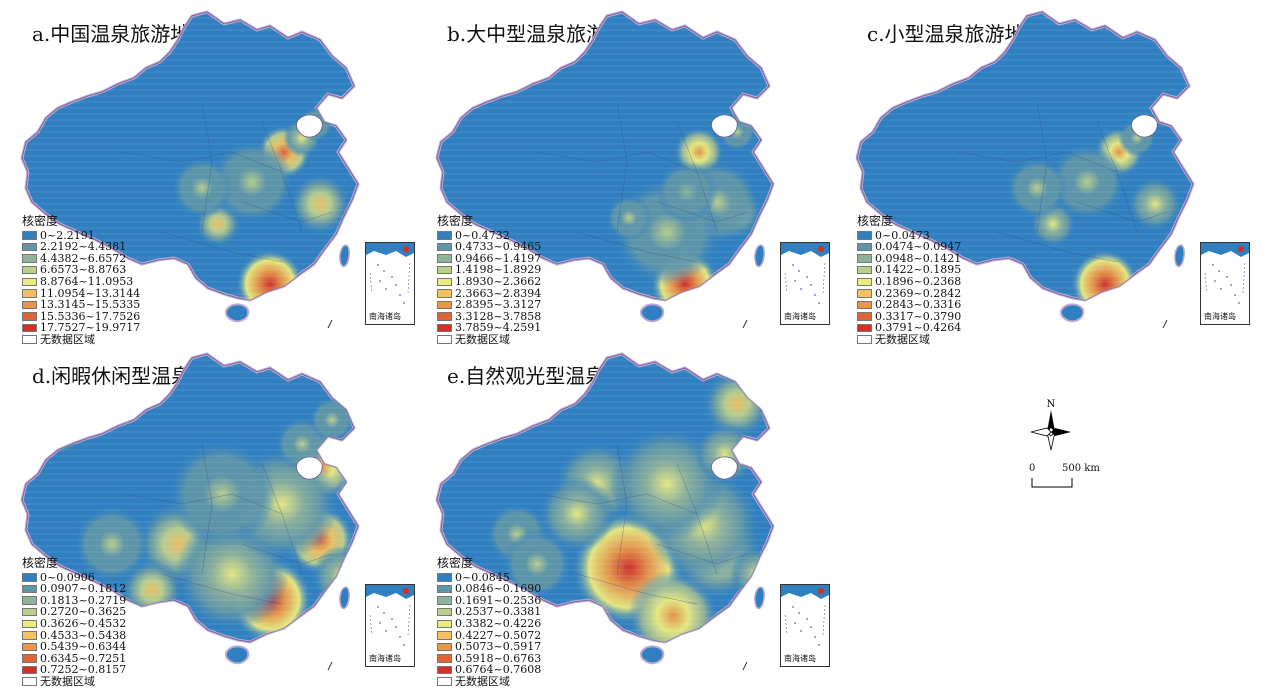 The width and height of the screenshot is (1270, 698). I want to click on inset-label: 南海诸岛, so click(800, 316).